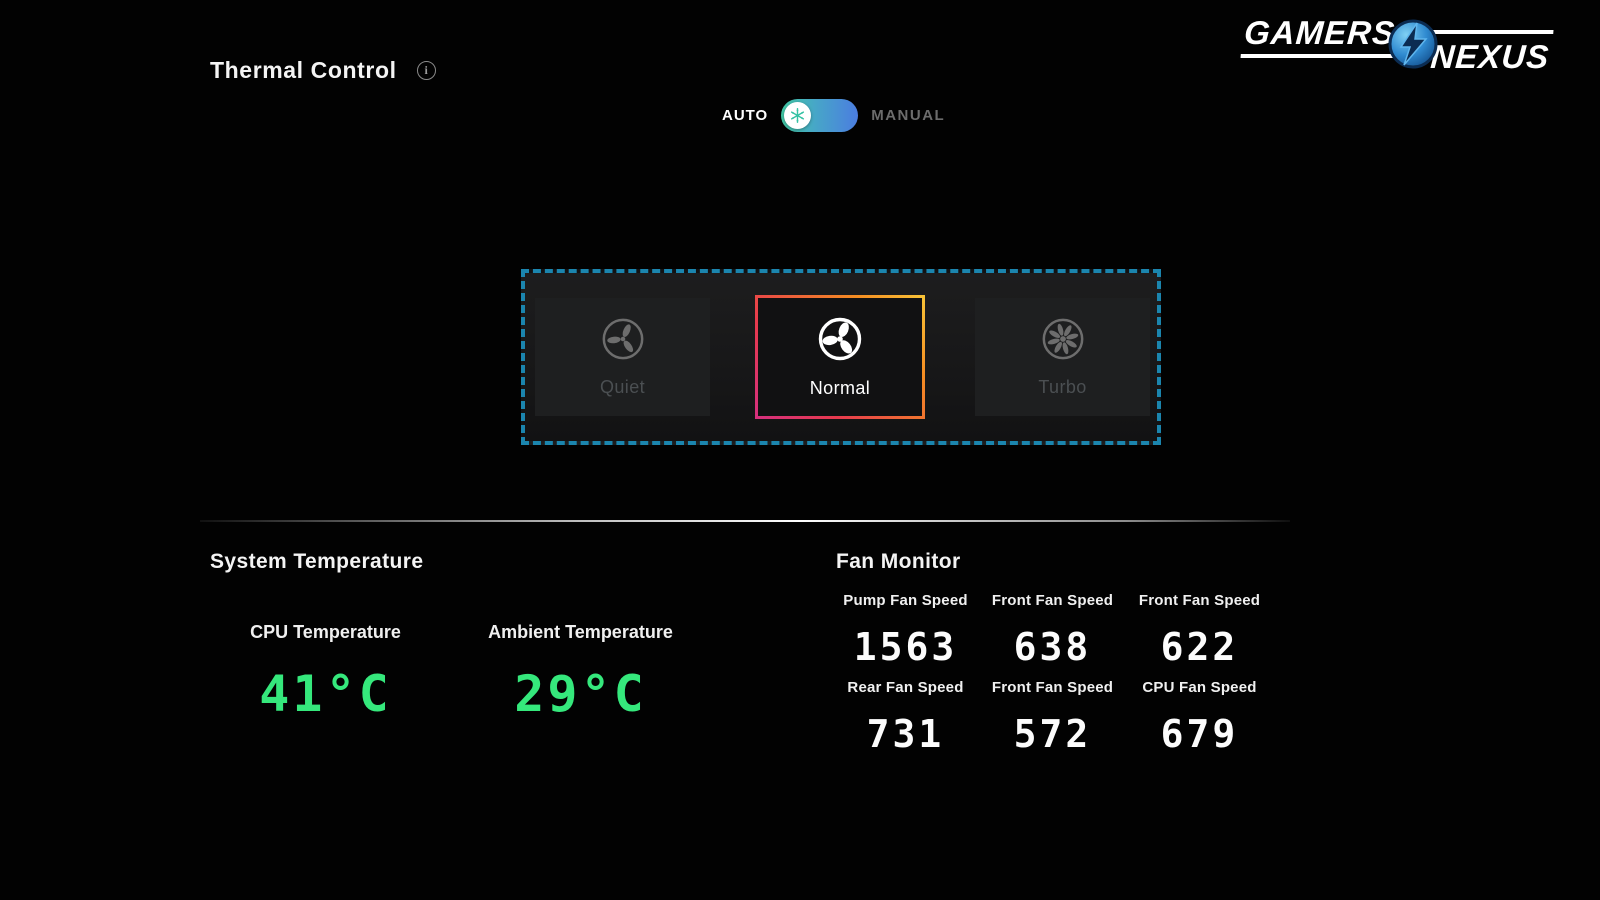  I want to click on logo-text-nexus: NEXUS, so click(1488, 52).